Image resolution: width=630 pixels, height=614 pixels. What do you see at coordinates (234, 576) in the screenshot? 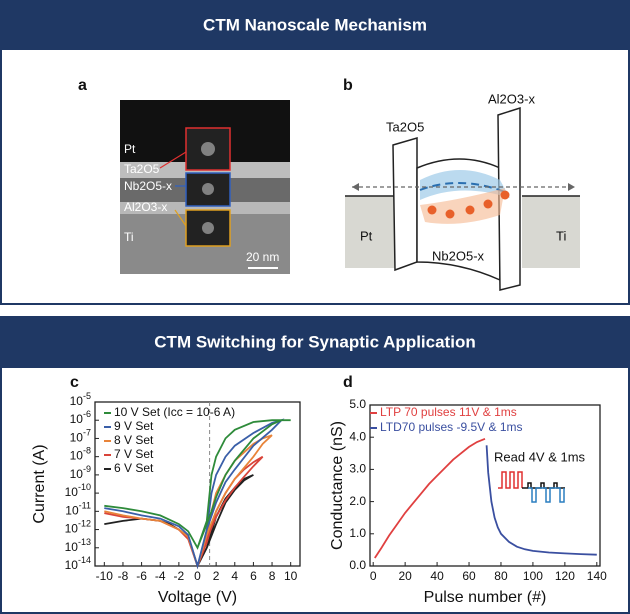
I see `x-tick-label: 4` at bounding box center [234, 576].